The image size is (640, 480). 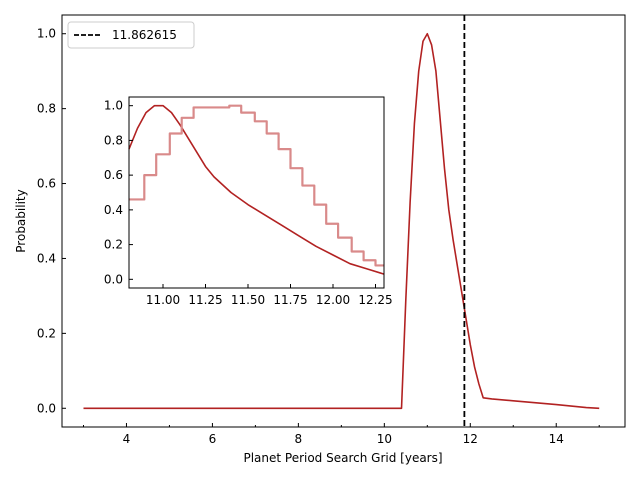 I want to click on inset-y-tick-label: 0.4, so click(x=113, y=210).